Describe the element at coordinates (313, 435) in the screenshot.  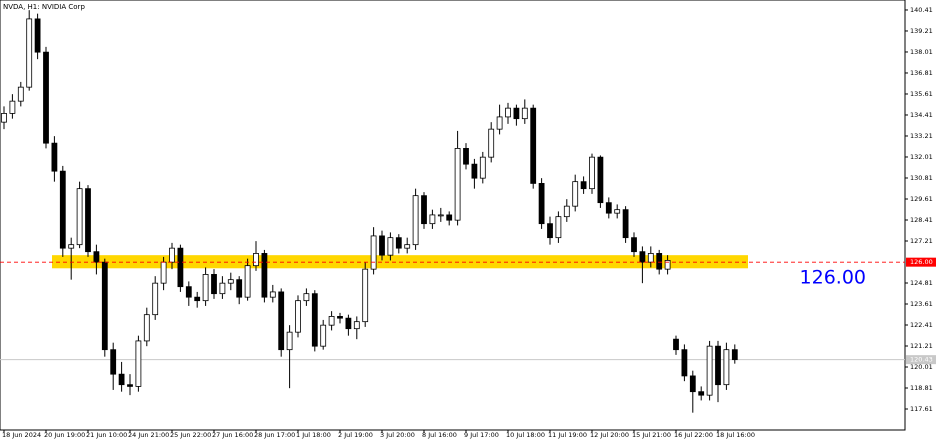
I see `x-tick-label: 1 Jul 18:00` at that location.